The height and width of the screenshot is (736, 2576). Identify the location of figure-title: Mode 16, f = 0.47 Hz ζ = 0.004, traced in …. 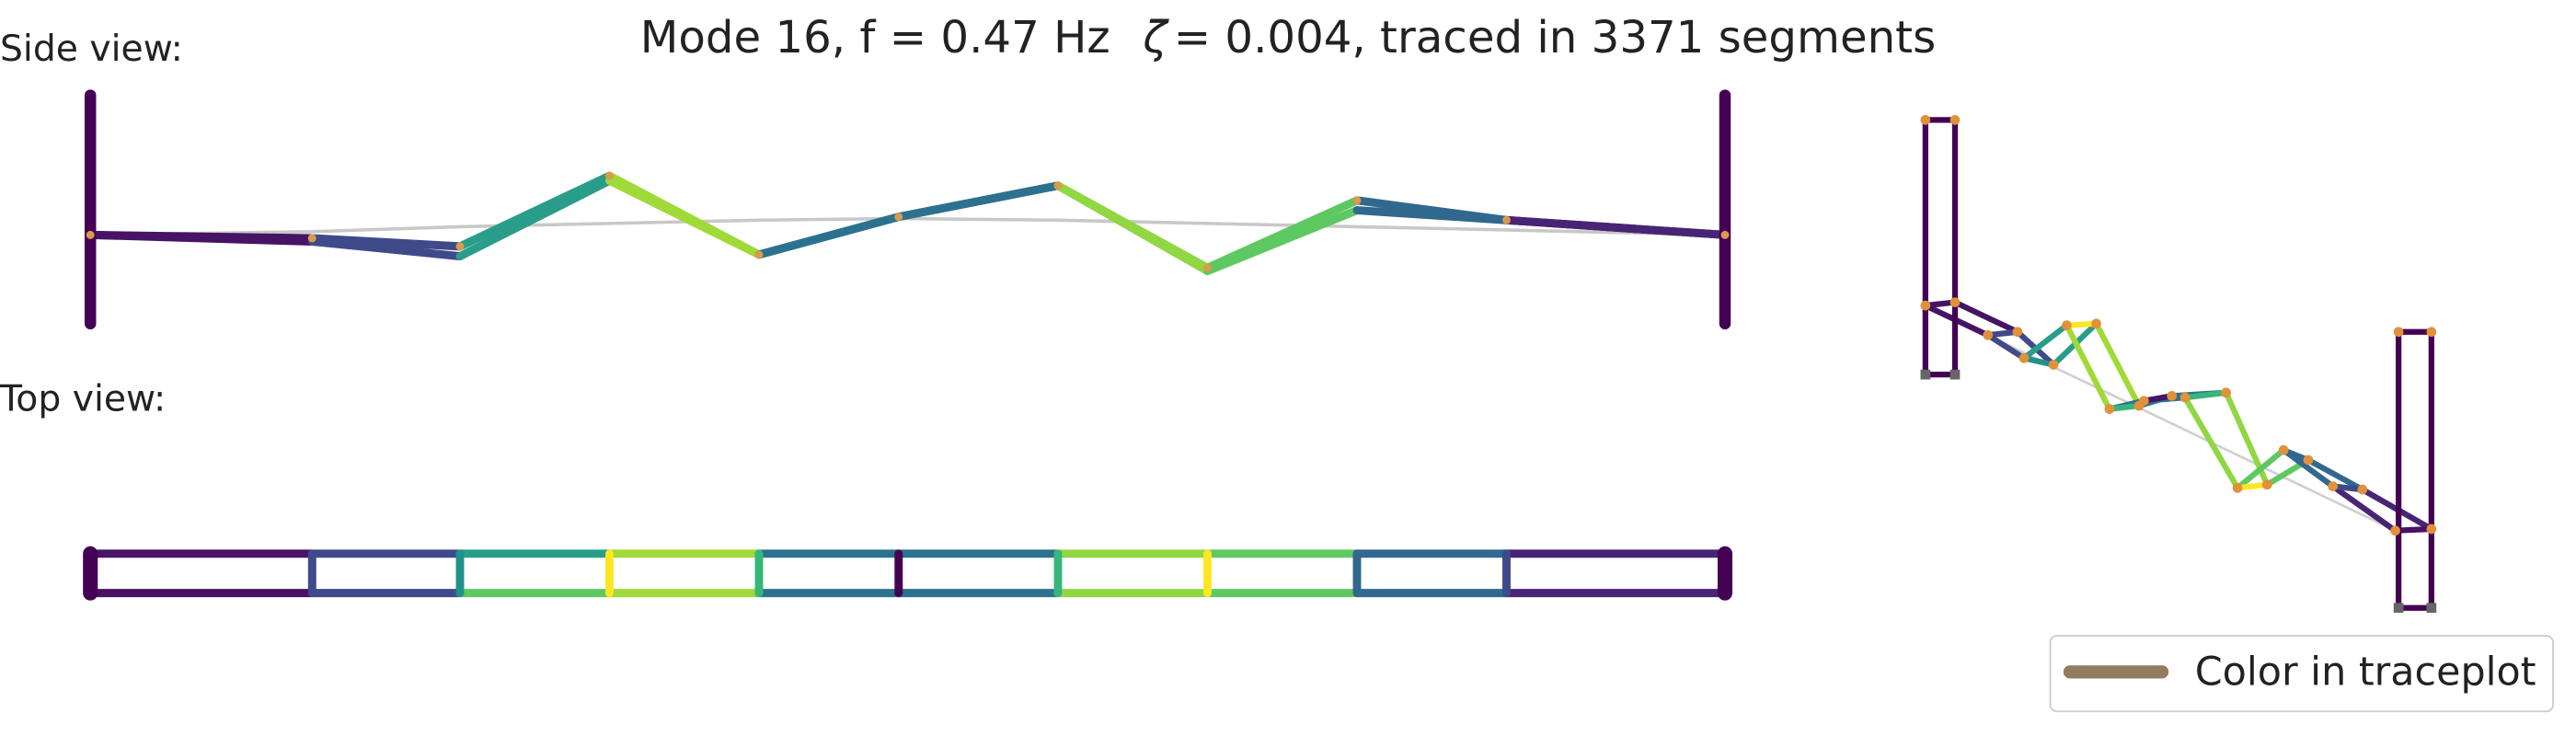
(1288, 37).